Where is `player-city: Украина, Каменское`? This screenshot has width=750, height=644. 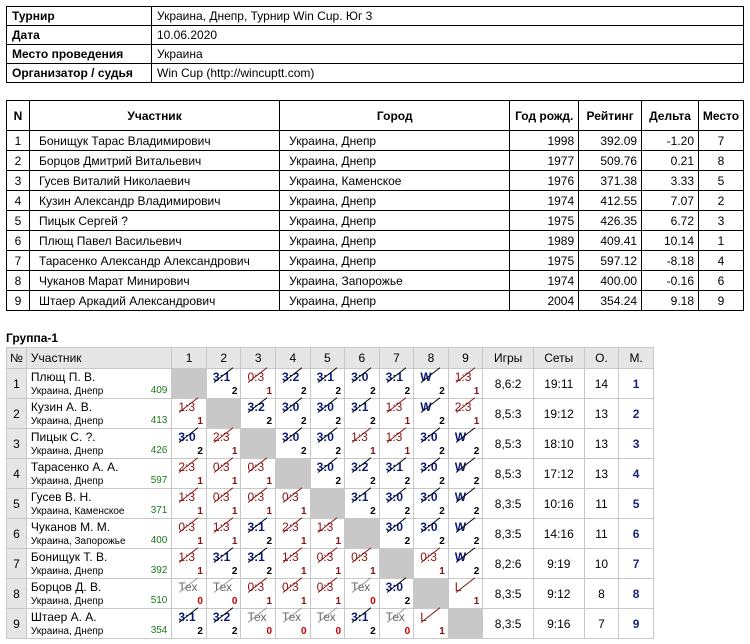
player-city: Украина, Каменское is located at coordinates (77, 511).